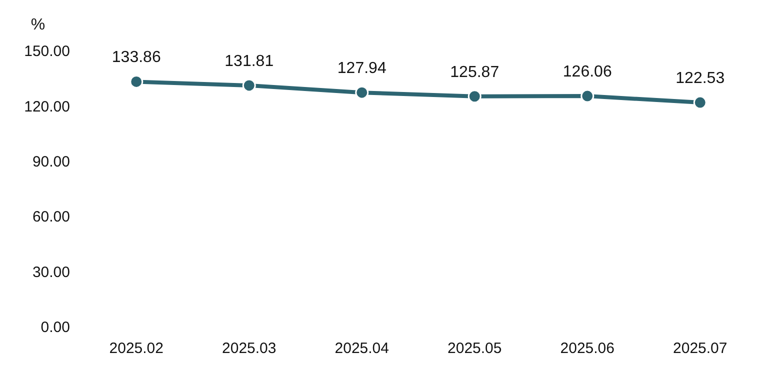 Image resolution: width=764 pixels, height=378 pixels. I want to click on x-tick-label: 2025.07, so click(700, 349).